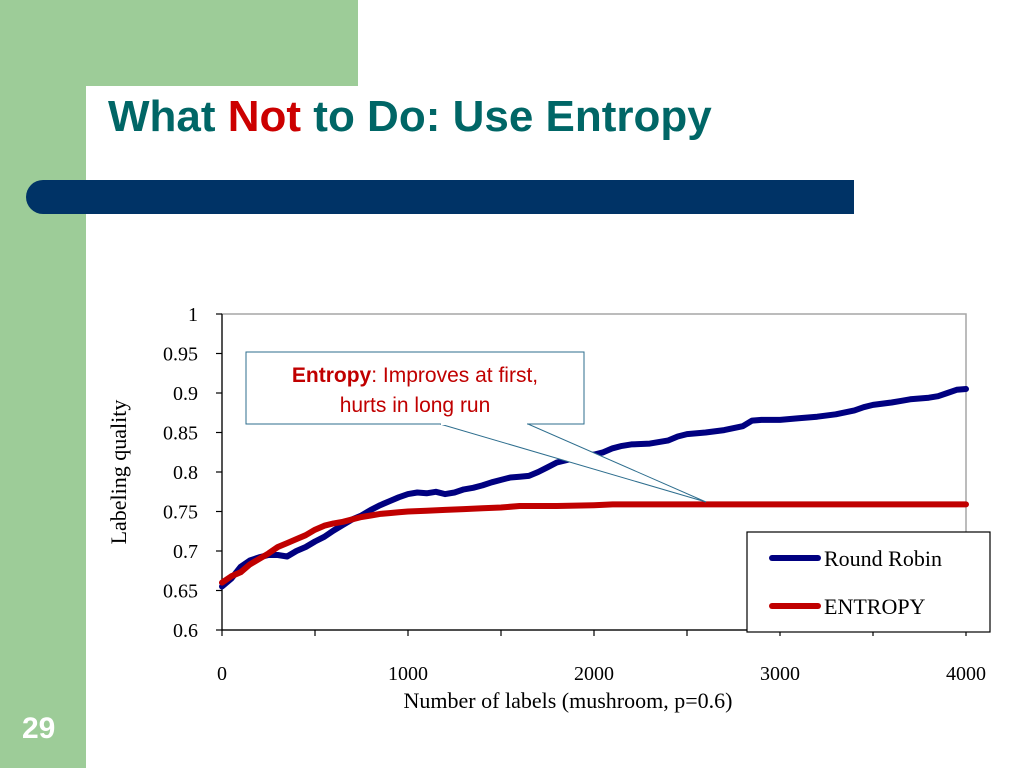  I want to click on x-tick-label: 1000, so click(408, 674).